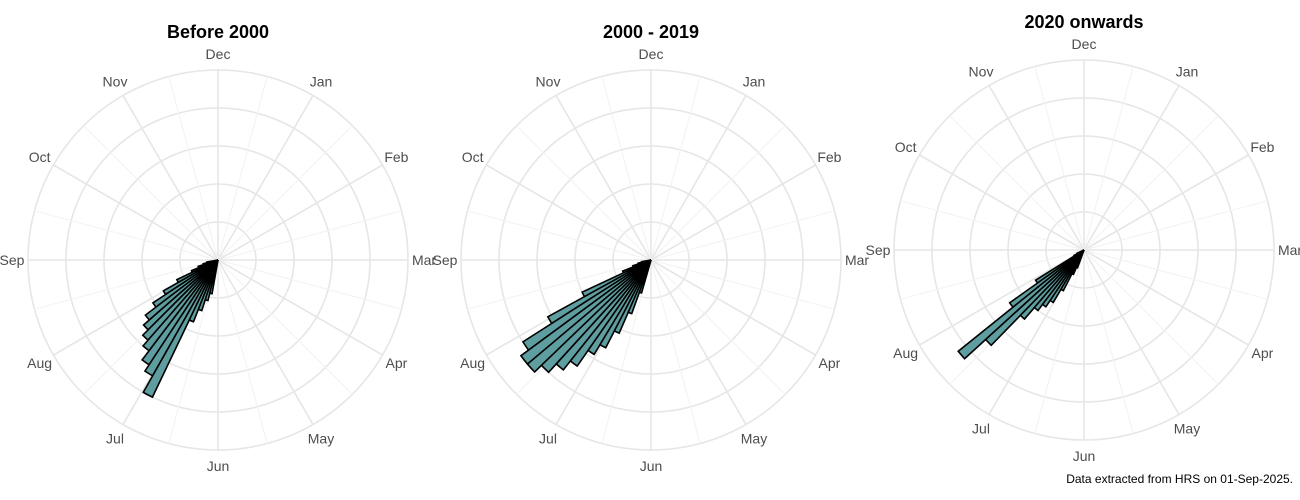 The height and width of the screenshot is (500, 1300). I want to click on panel-title: 2000 - 2019, so click(651, 32).